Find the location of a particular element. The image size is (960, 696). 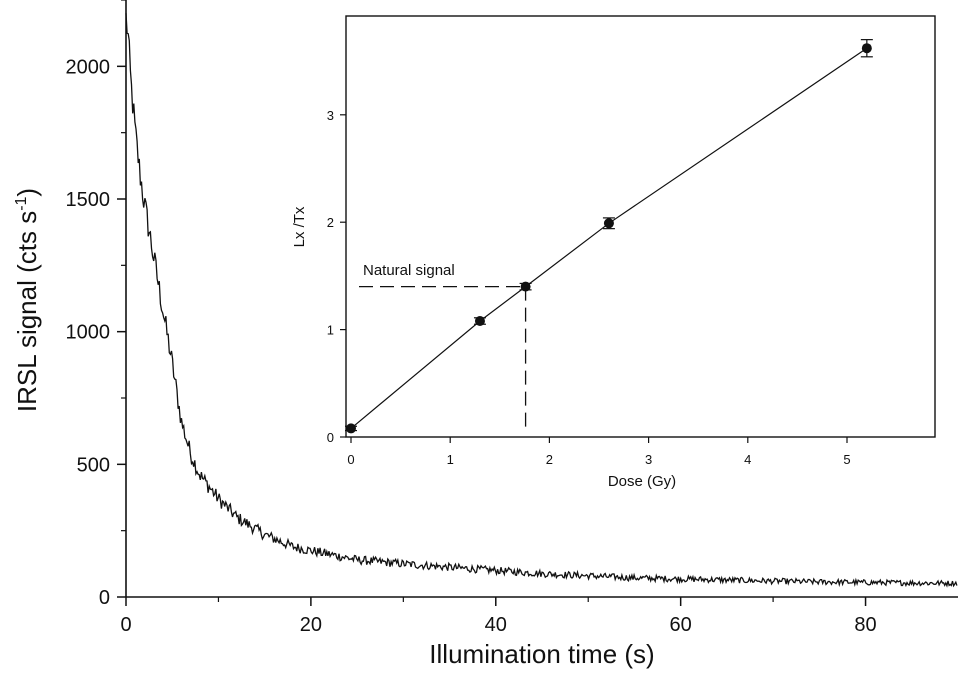

inset-x-tick-label: 3 is located at coordinates (648, 459).